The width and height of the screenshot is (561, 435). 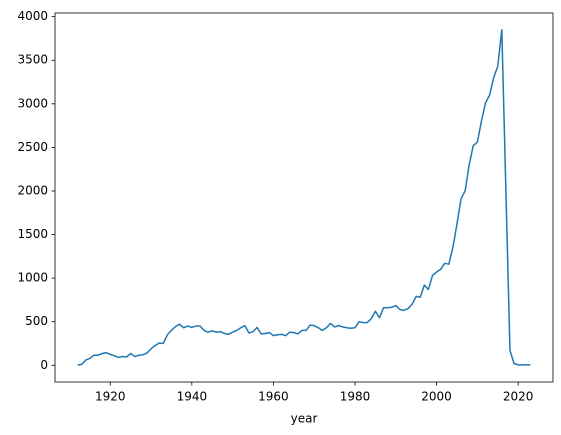 What do you see at coordinates (36, 321) in the screenshot?
I see `y-tick-label: 500` at bounding box center [36, 321].